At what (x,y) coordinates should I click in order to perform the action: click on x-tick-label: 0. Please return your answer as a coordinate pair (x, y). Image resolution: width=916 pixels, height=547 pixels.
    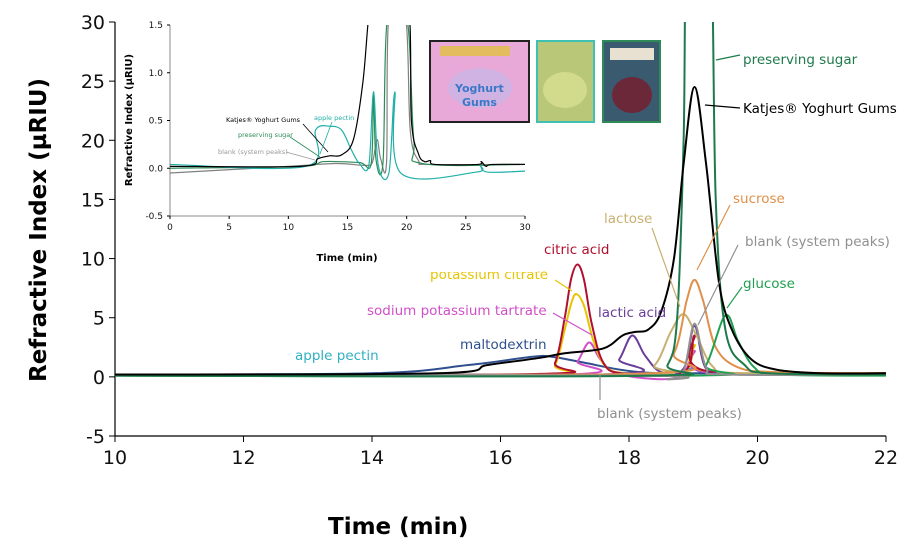
    Looking at the image, I should click on (170, 228).